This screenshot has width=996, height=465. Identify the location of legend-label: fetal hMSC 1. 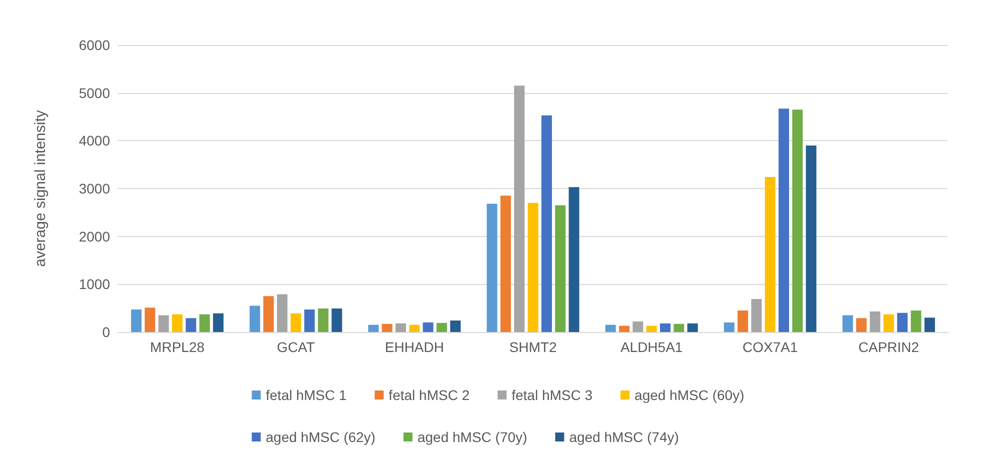
(306, 395).